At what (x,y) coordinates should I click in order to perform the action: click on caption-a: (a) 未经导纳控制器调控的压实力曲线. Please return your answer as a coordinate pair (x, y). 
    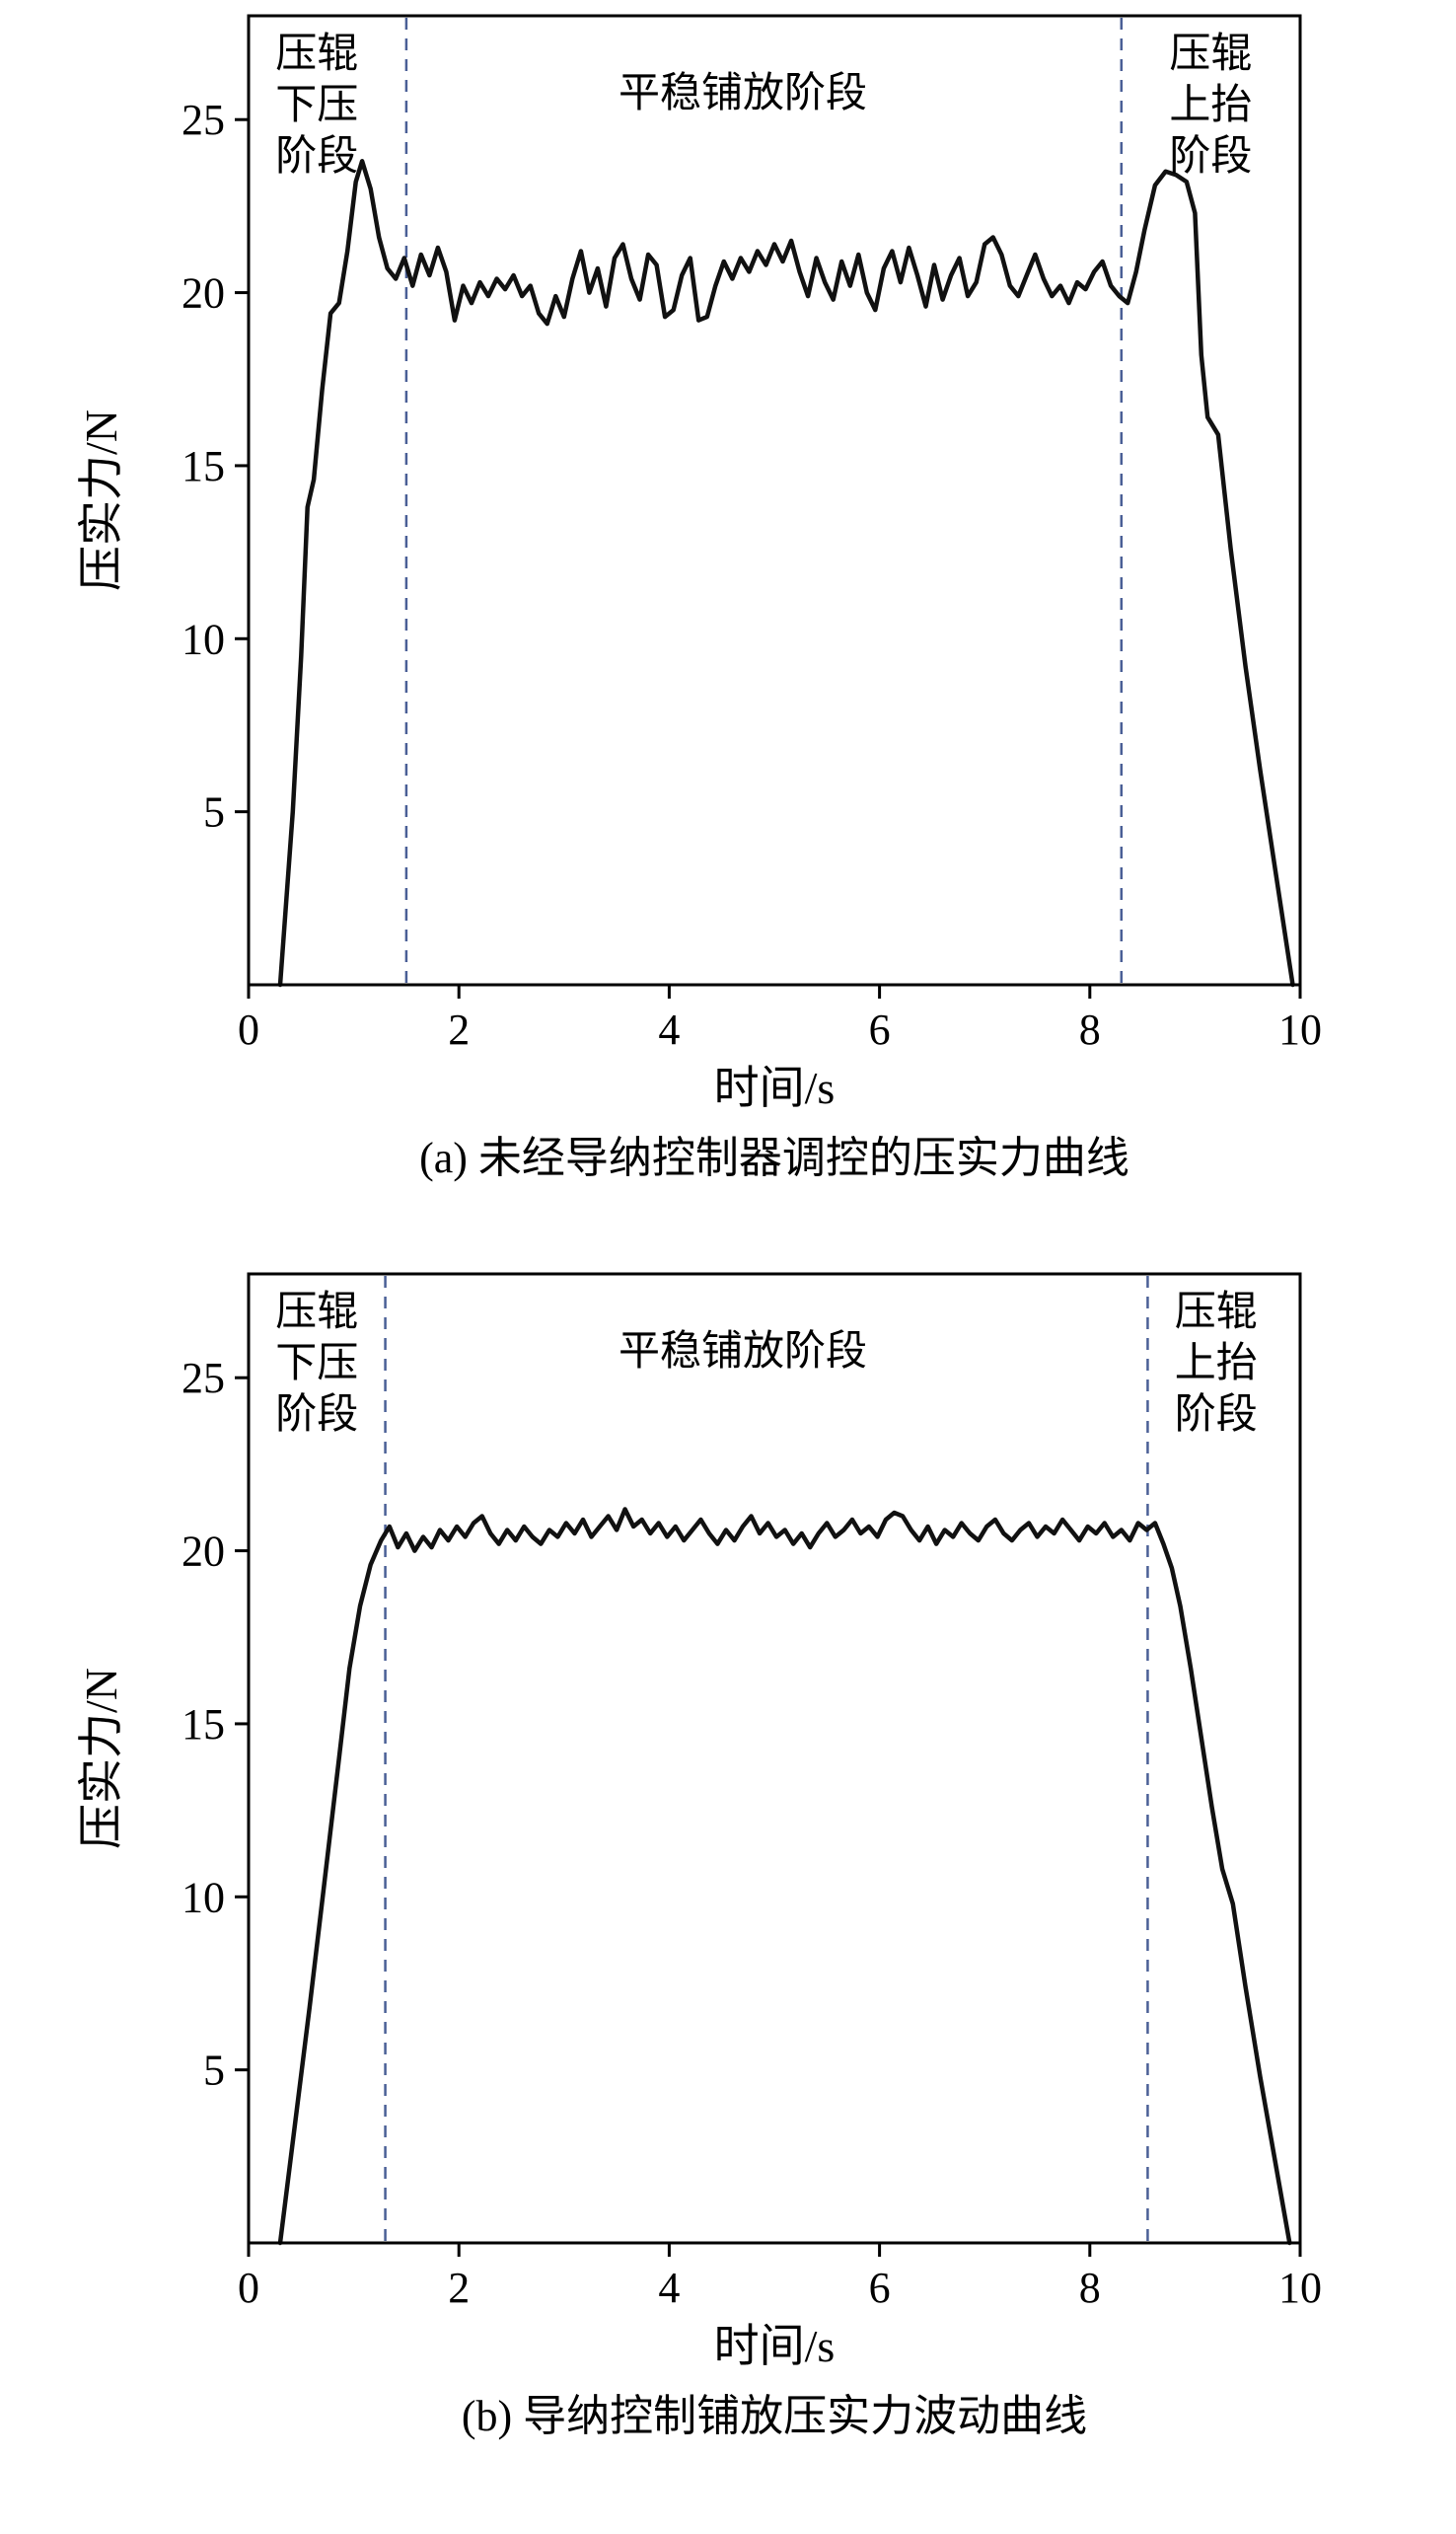
    Looking at the image, I should click on (774, 1158).